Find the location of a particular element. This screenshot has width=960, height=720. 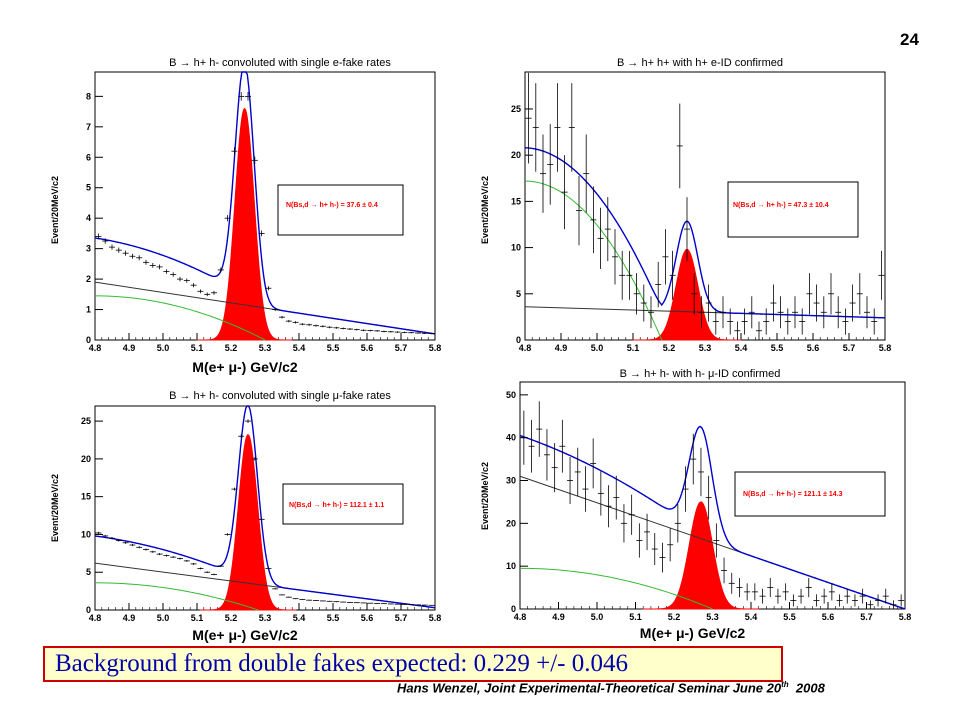

y-tick-label: 50 is located at coordinates (511, 395).